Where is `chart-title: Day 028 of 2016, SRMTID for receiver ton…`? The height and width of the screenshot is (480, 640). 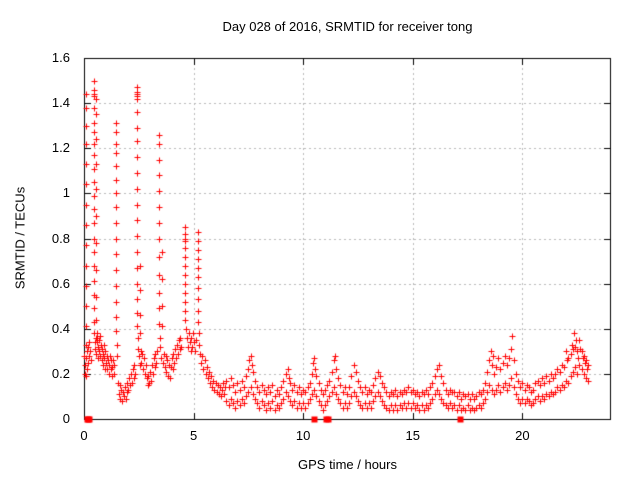
chart-title: Day 028 of 2016, SRMTID for receiver ton… is located at coordinates (347, 26).